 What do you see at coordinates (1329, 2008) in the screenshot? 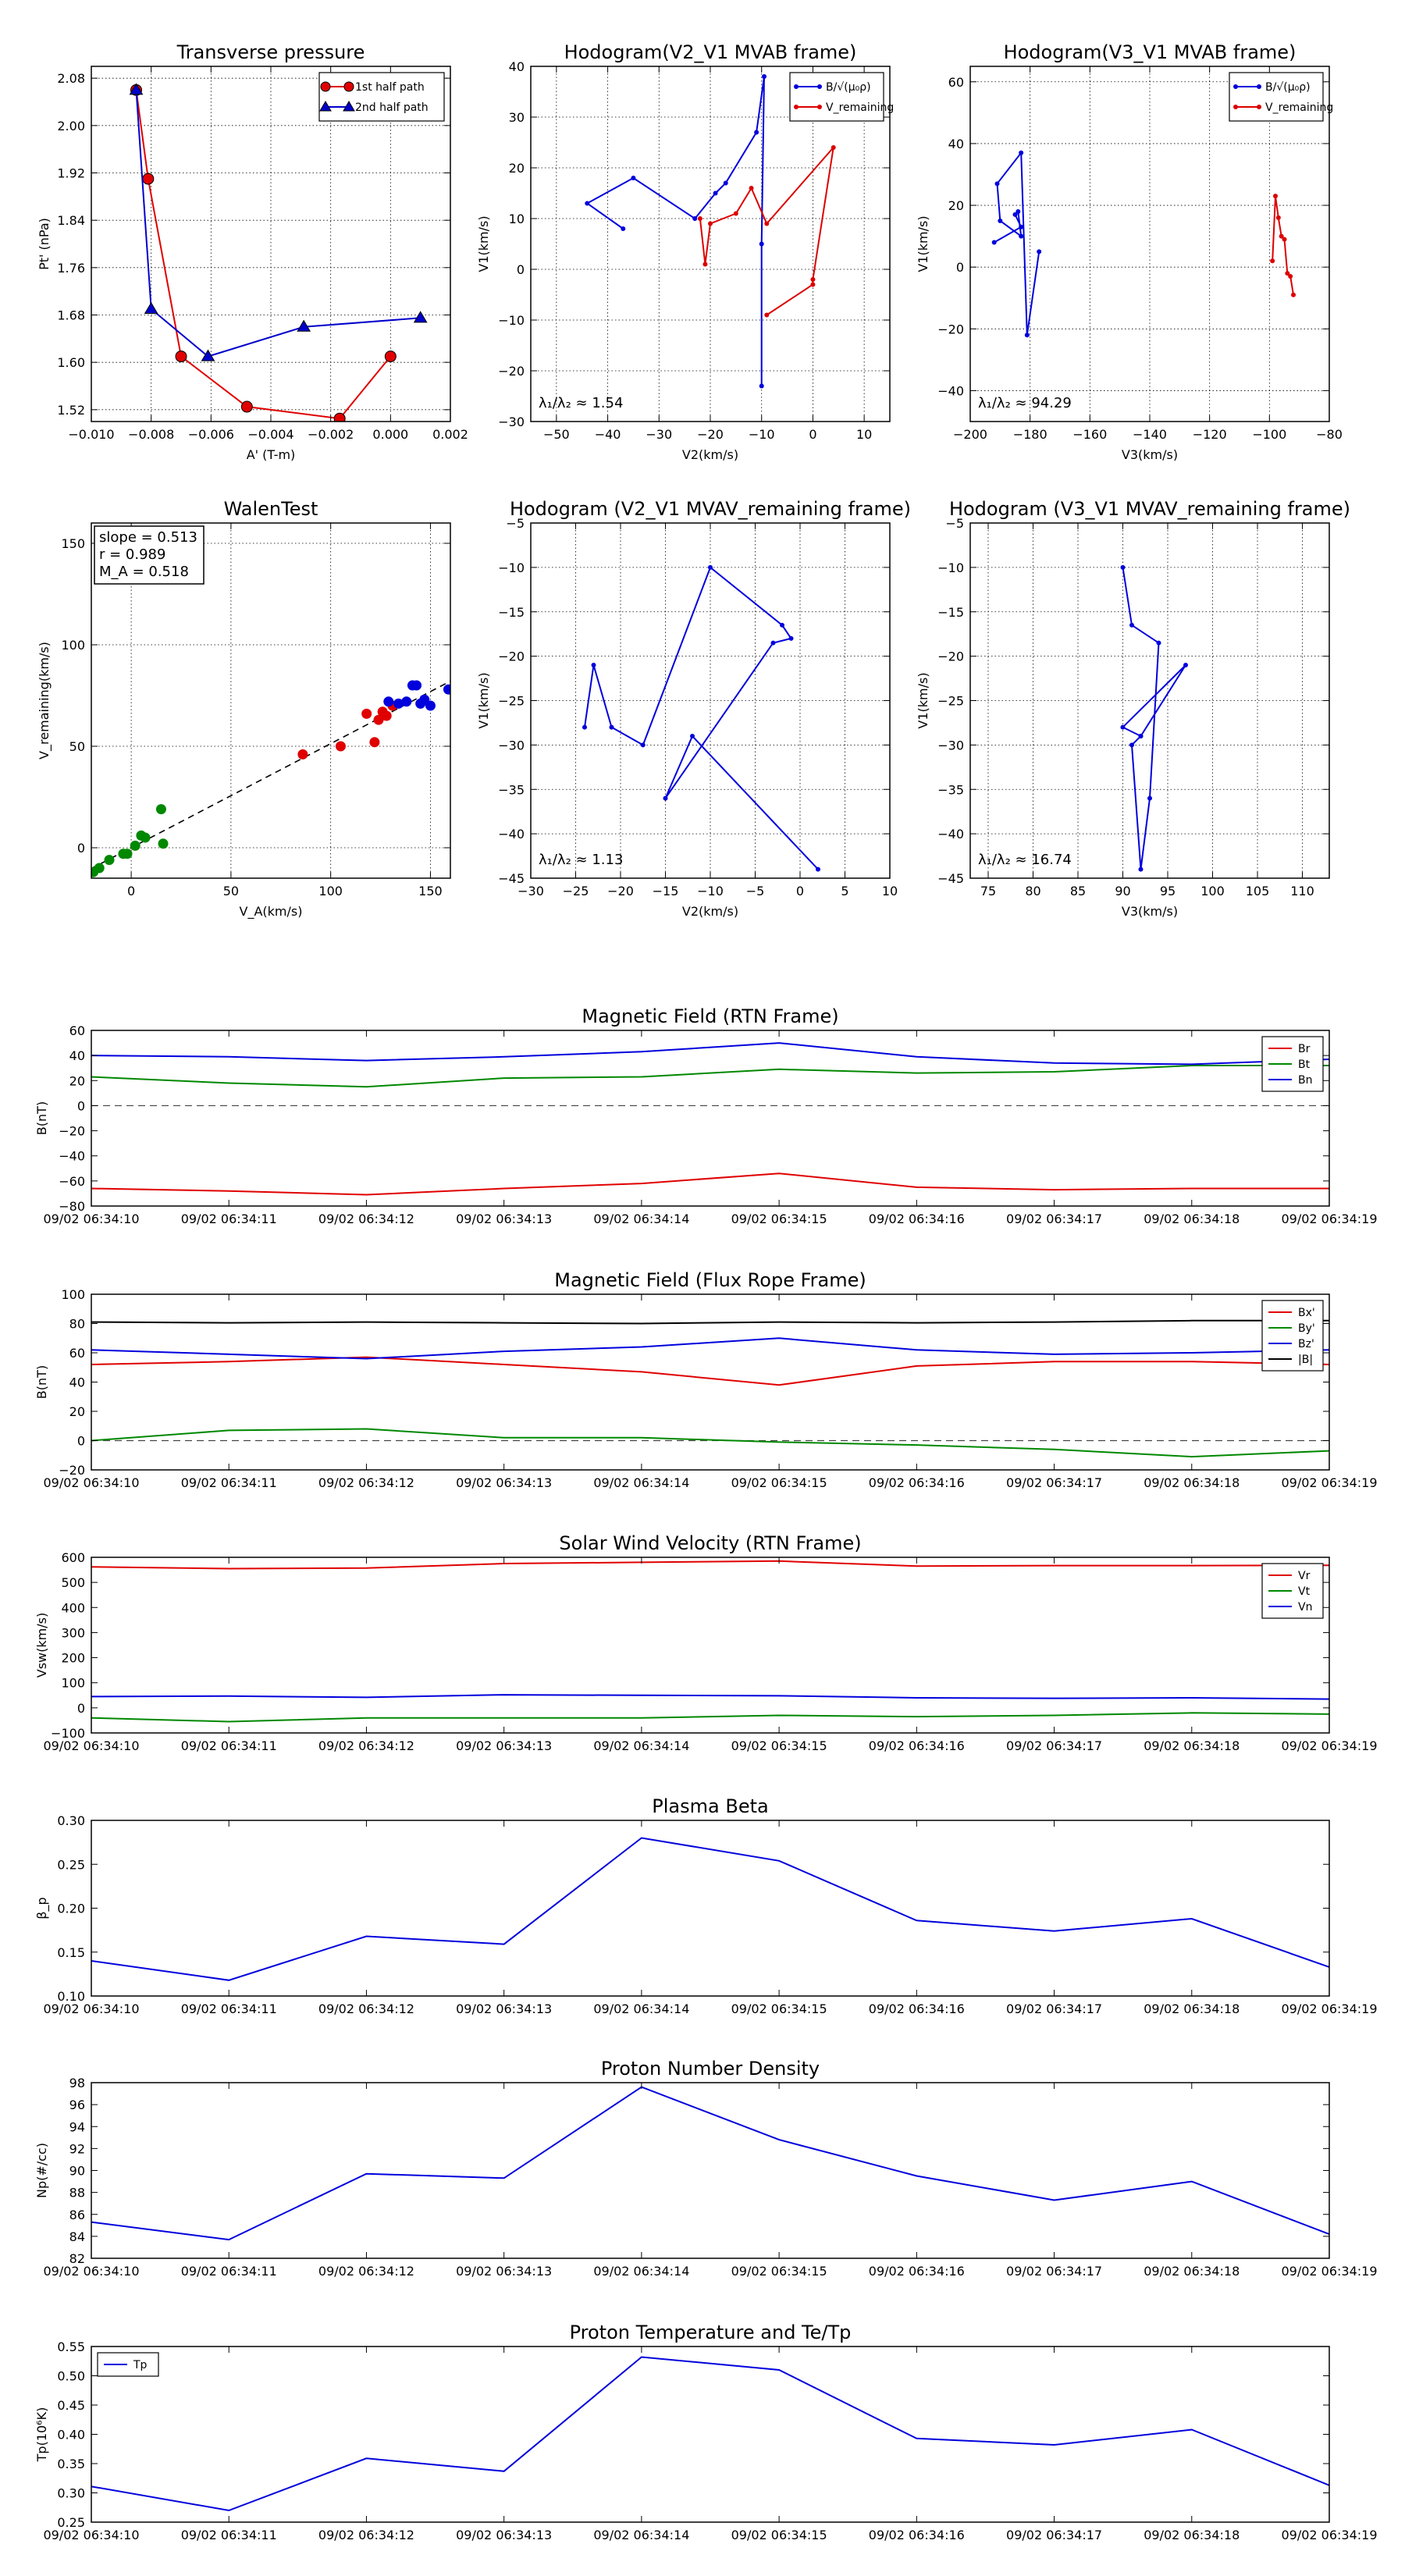
I see `x-tick-label: 09/02 06:34:19` at bounding box center [1329, 2008].